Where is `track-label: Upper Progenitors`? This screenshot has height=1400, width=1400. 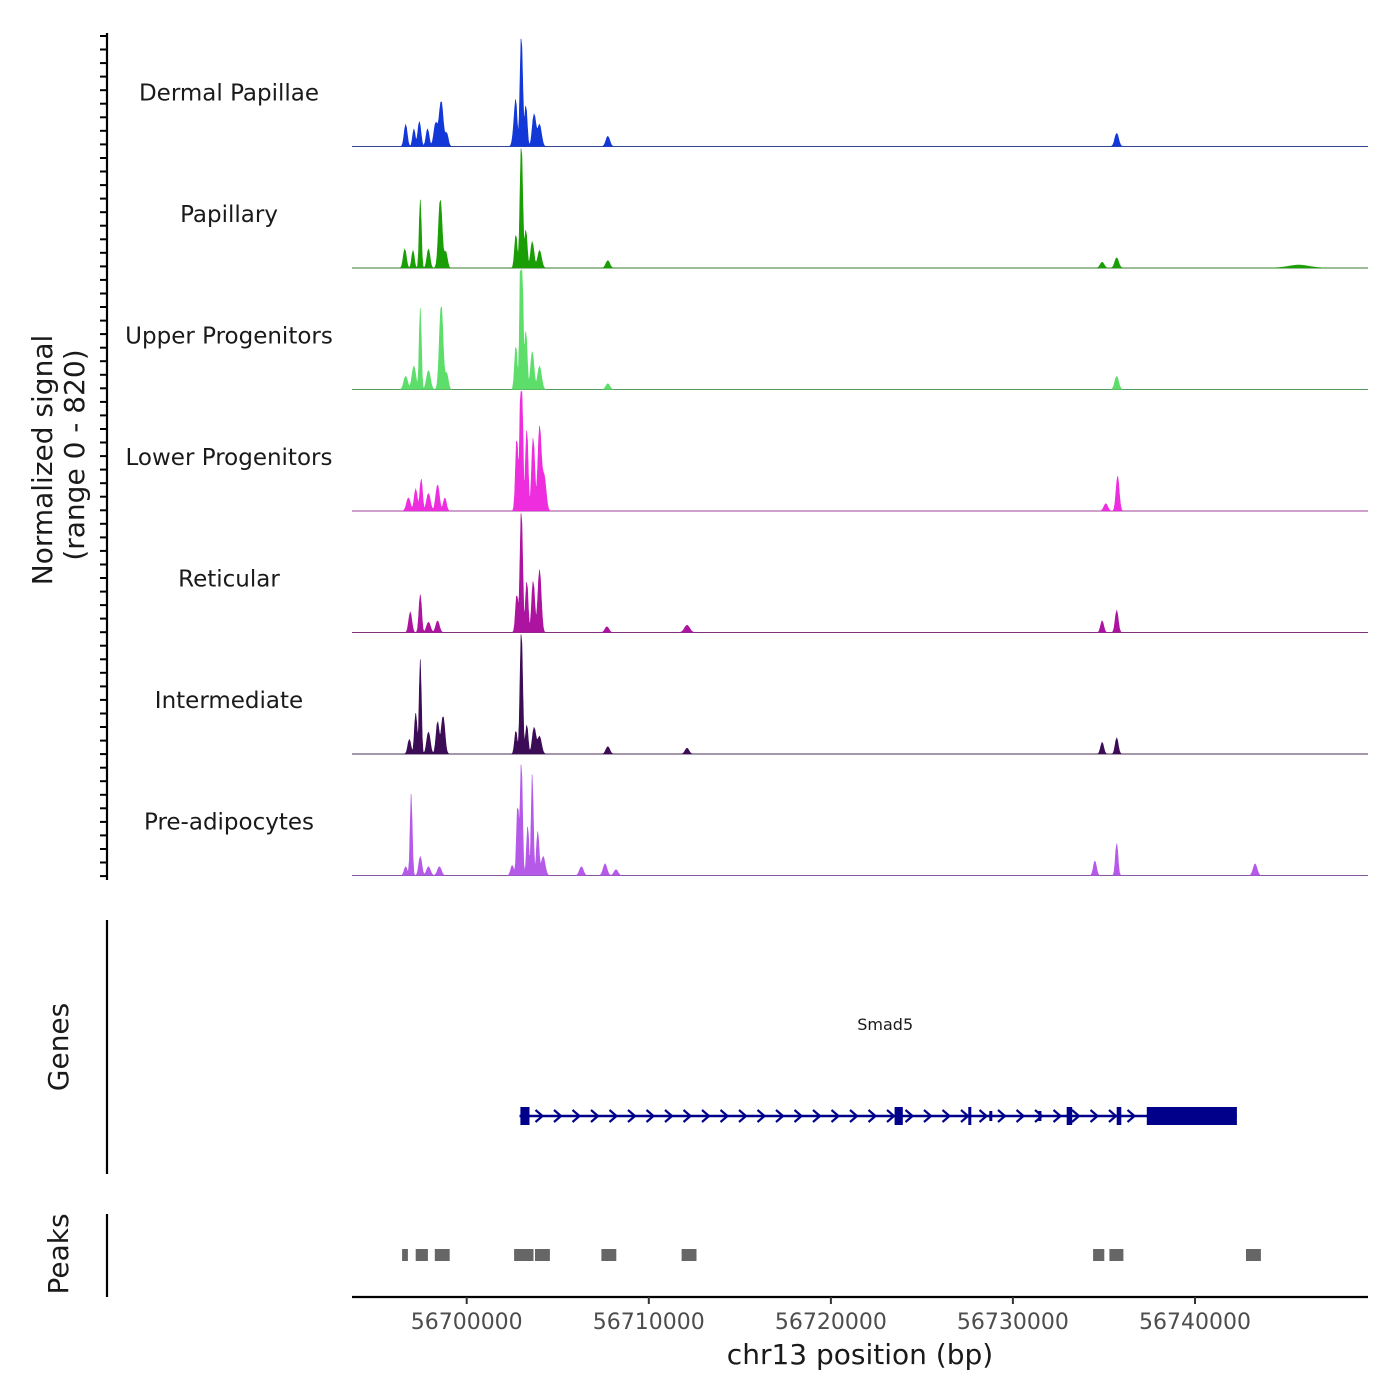 track-label: Upper Progenitors is located at coordinates (229, 337).